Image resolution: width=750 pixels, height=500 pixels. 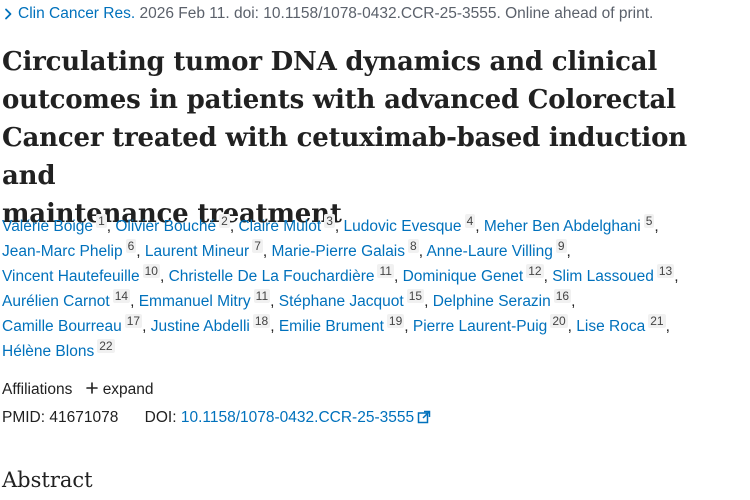 What do you see at coordinates (71, 276) in the screenshot?
I see `author-name-link: Vincent Hautefeuille` at bounding box center [71, 276].